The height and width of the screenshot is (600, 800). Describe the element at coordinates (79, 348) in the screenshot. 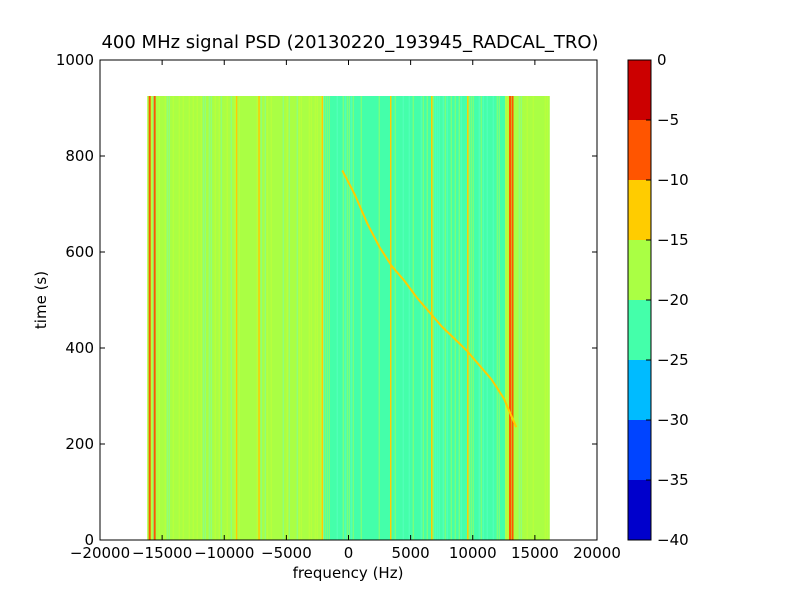

I see `y-tick-label: 400` at that location.